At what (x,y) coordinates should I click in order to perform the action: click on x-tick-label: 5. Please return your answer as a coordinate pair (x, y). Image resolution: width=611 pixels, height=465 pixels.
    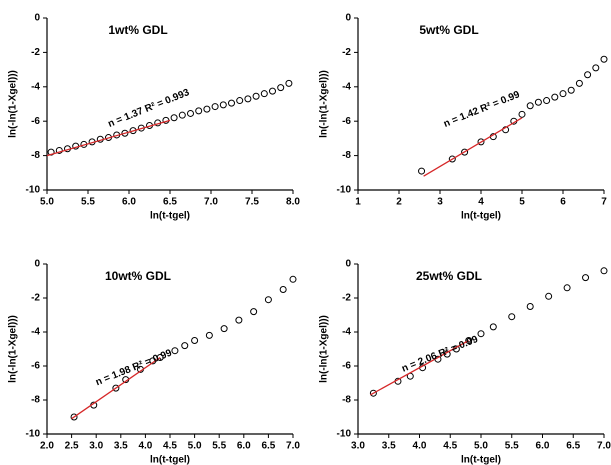
    Looking at the image, I should click on (522, 202).